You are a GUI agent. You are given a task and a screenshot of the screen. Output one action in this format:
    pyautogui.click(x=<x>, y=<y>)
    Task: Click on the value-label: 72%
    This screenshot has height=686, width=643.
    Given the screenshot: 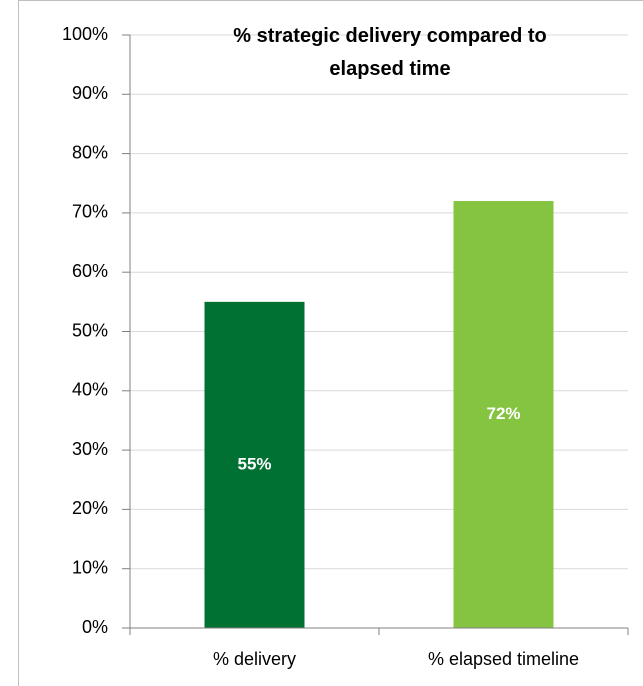 What is the action you would take?
    pyautogui.click(x=503, y=413)
    